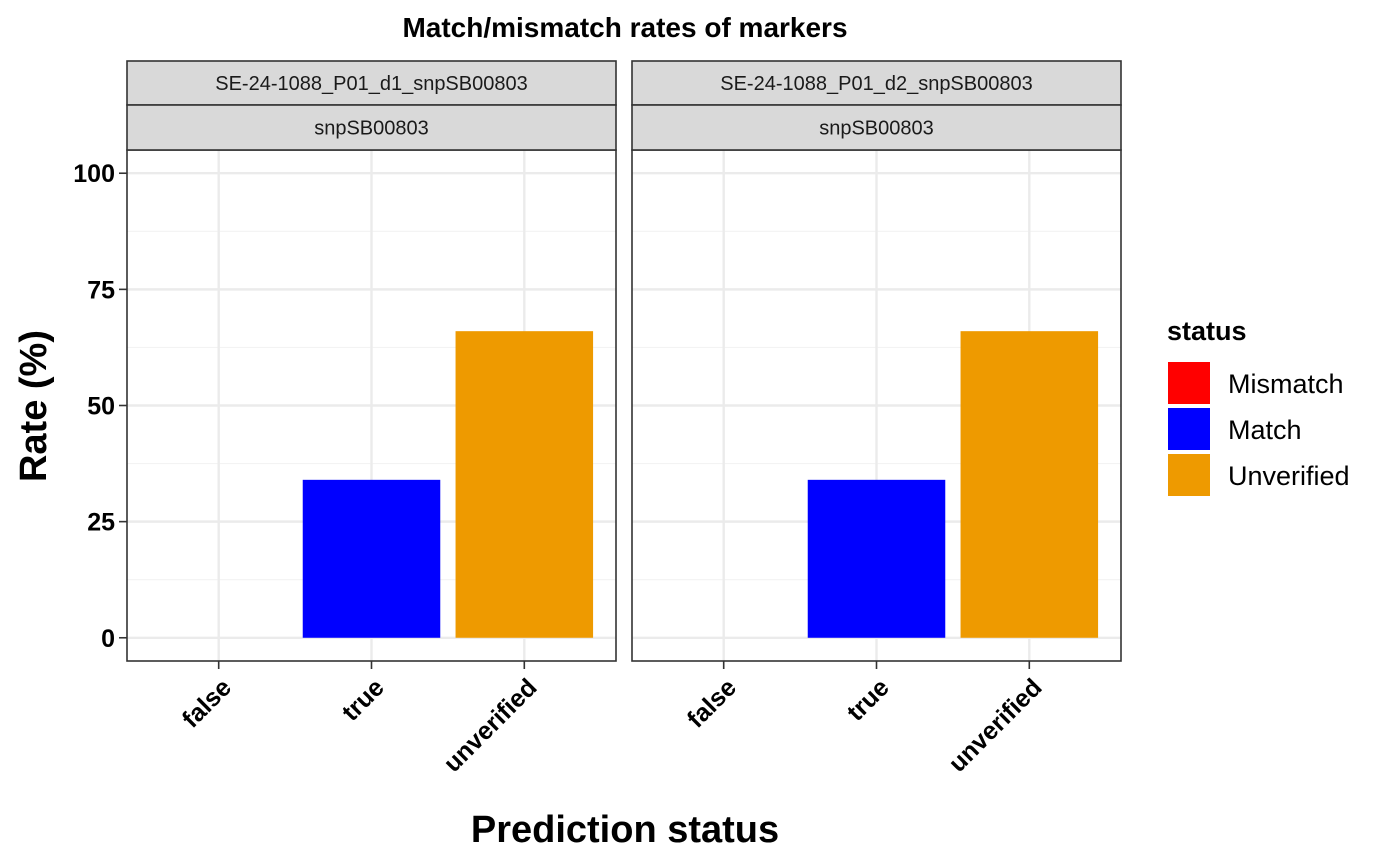  What do you see at coordinates (1189, 383) in the screenshot?
I see `legend-key-mismatch` at bounding box center [1189, 383].